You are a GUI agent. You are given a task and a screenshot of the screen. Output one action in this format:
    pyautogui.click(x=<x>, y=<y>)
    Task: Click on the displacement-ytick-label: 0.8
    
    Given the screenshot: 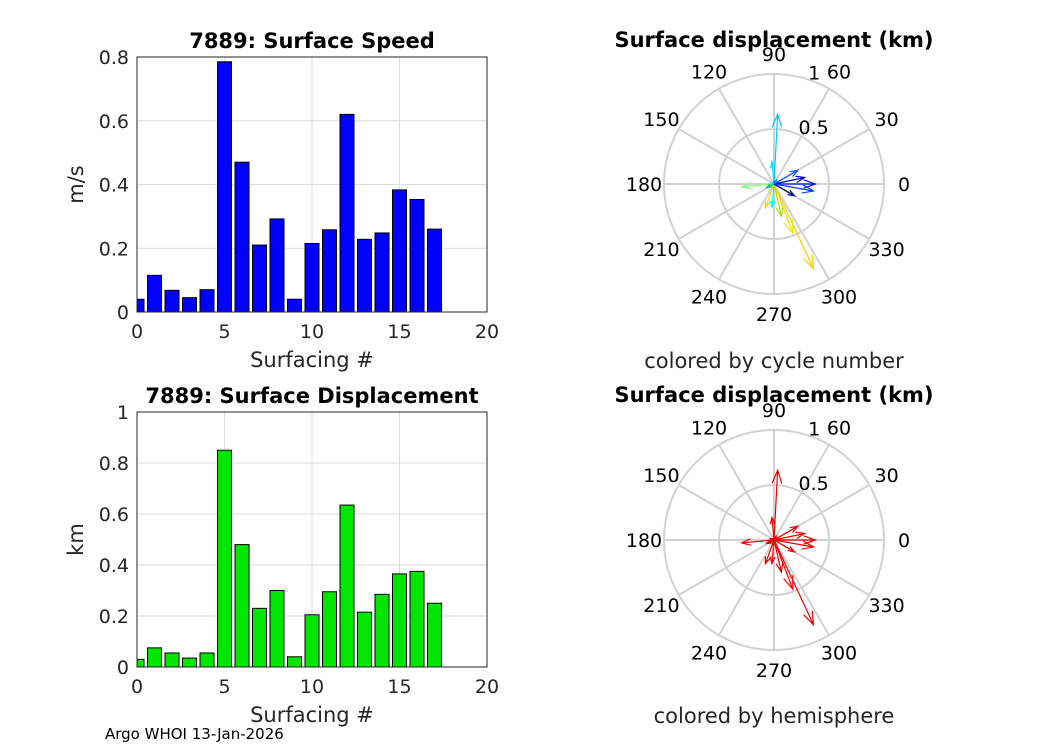 What is the action you would take?
    pyautogui.click(x=114, y=464)
    